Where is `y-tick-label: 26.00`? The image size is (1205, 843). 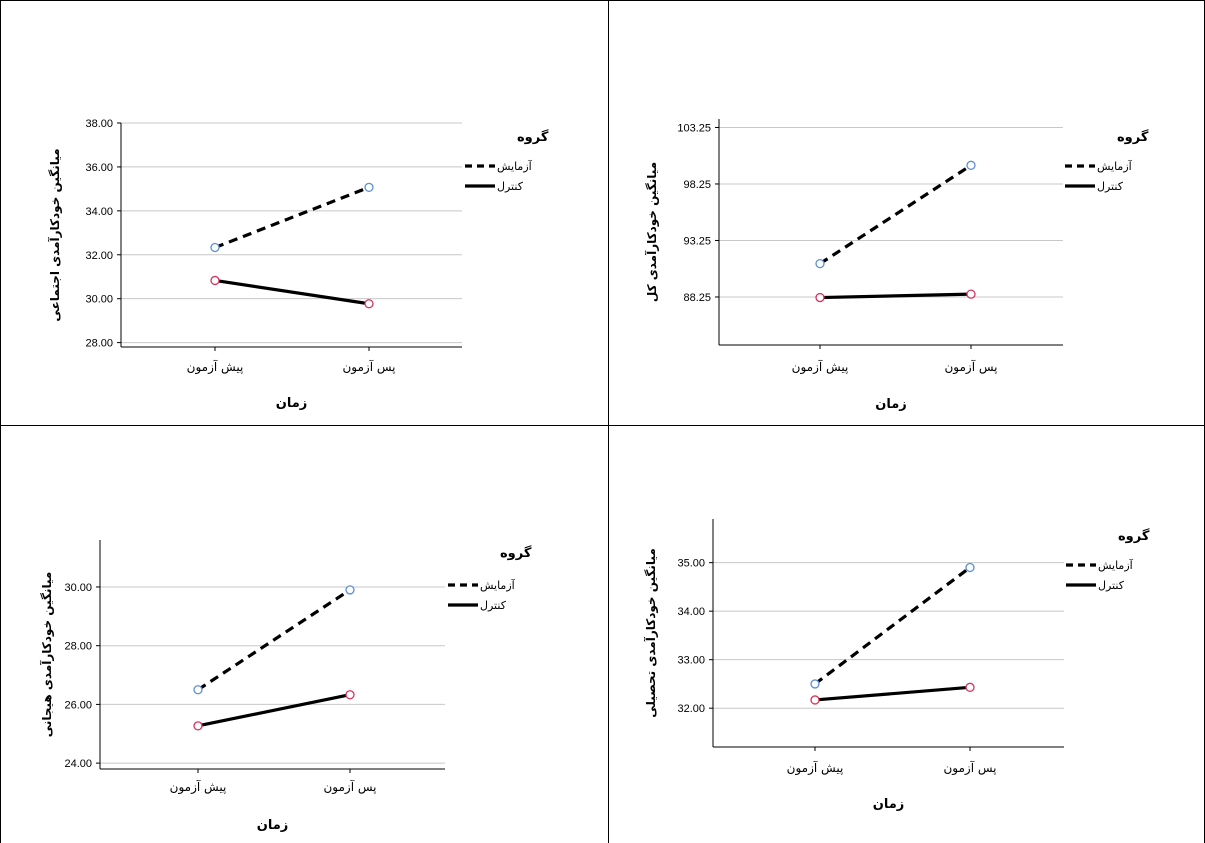 y-tick-label: 26.00 is located at coordinates (78, 705).